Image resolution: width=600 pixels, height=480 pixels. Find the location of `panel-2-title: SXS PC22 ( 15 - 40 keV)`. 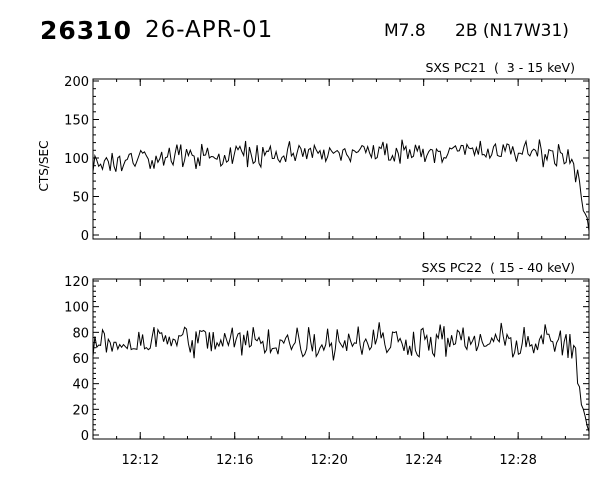

panel-2-title: SXS PC22 ( 15 - 40 keV) is located at coordinates (498, 267).